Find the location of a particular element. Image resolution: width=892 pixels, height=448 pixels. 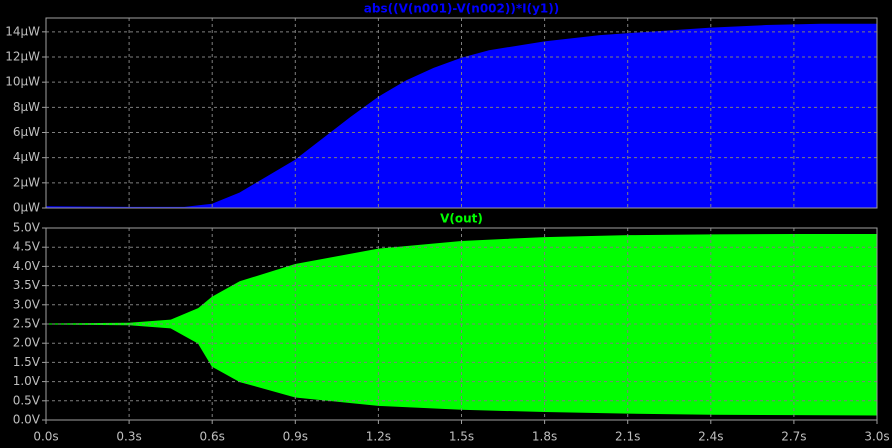

y-tick-label: 0.5V is located at coordinates (27, 400).